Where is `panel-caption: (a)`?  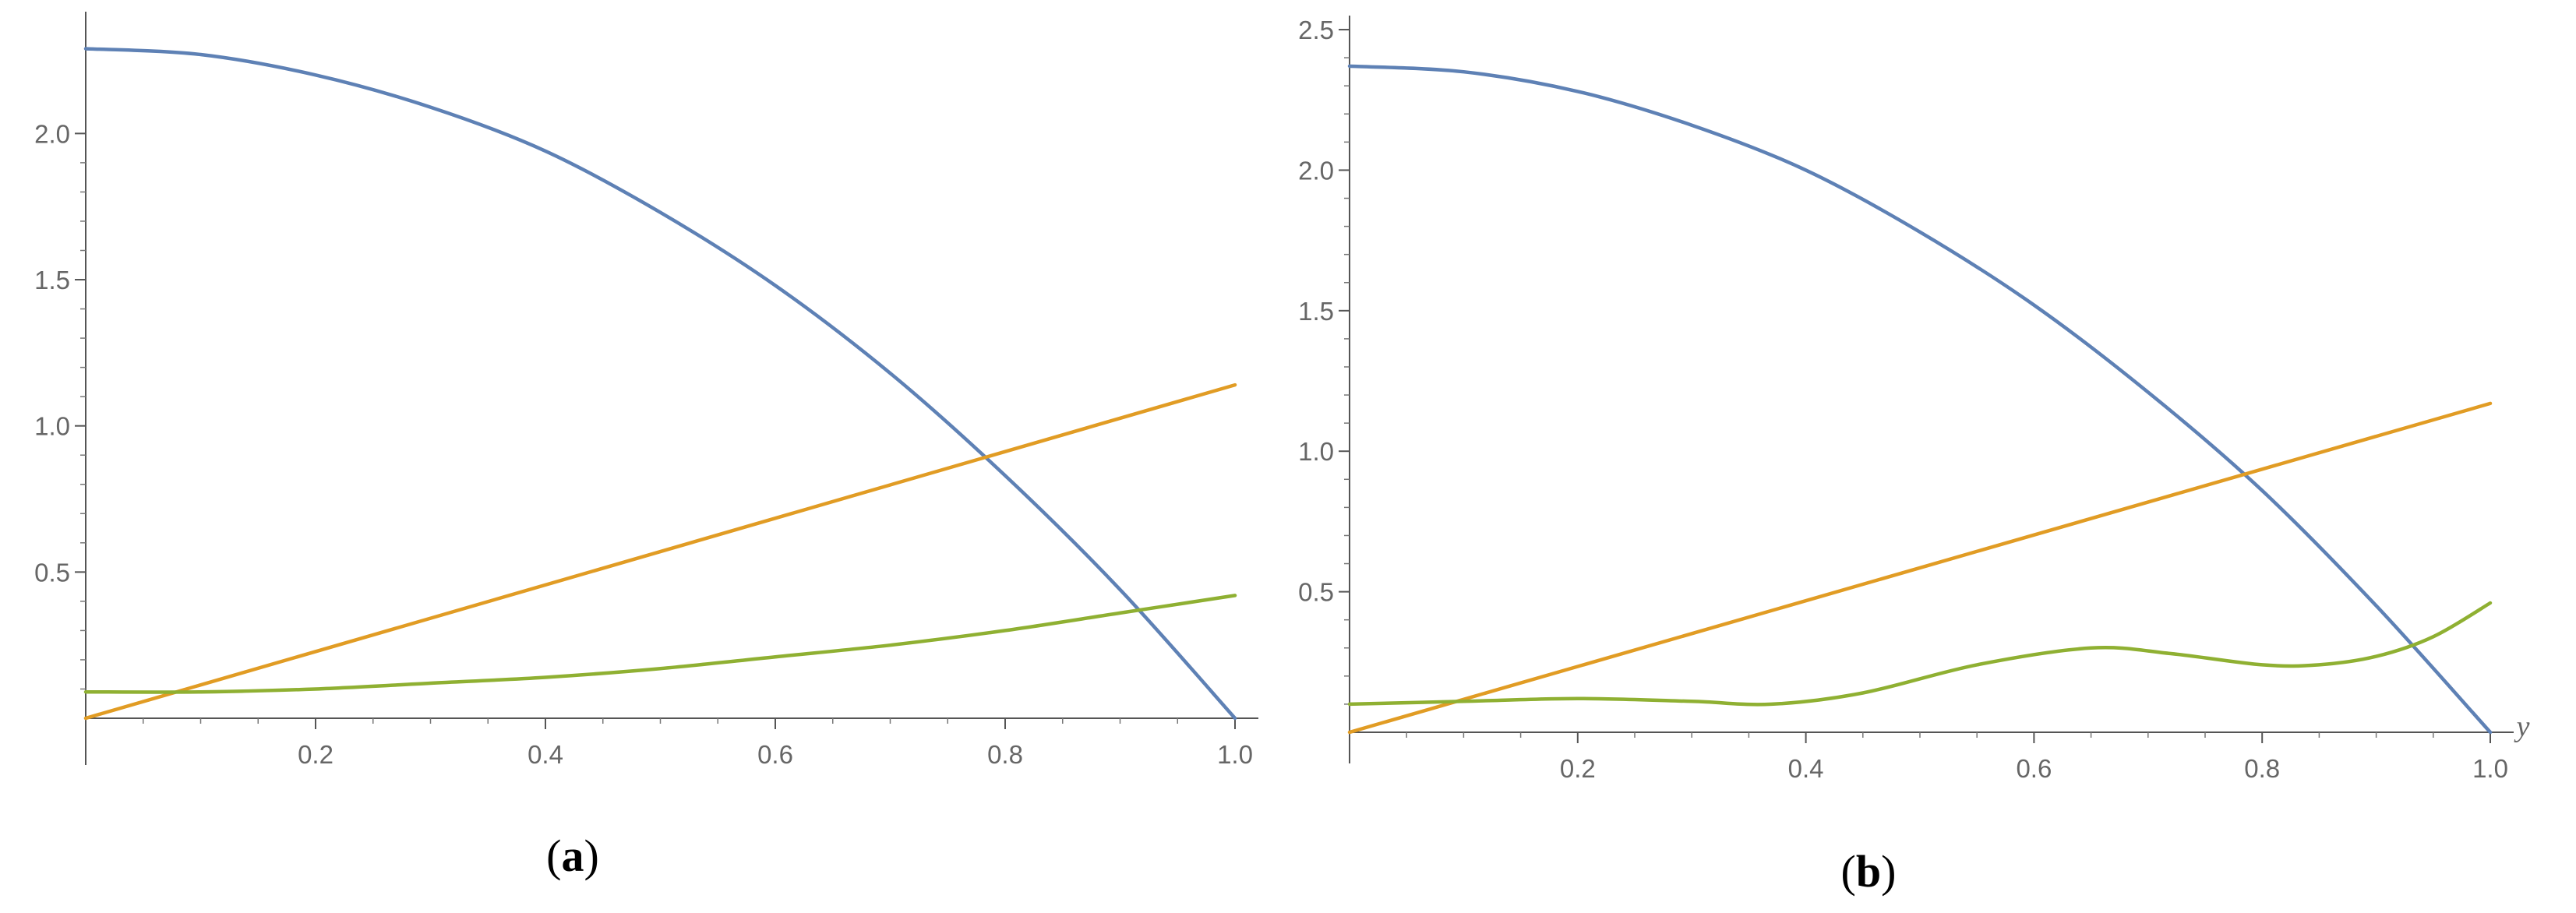
panel-caption: (a) is located at coordinates (572, 856).